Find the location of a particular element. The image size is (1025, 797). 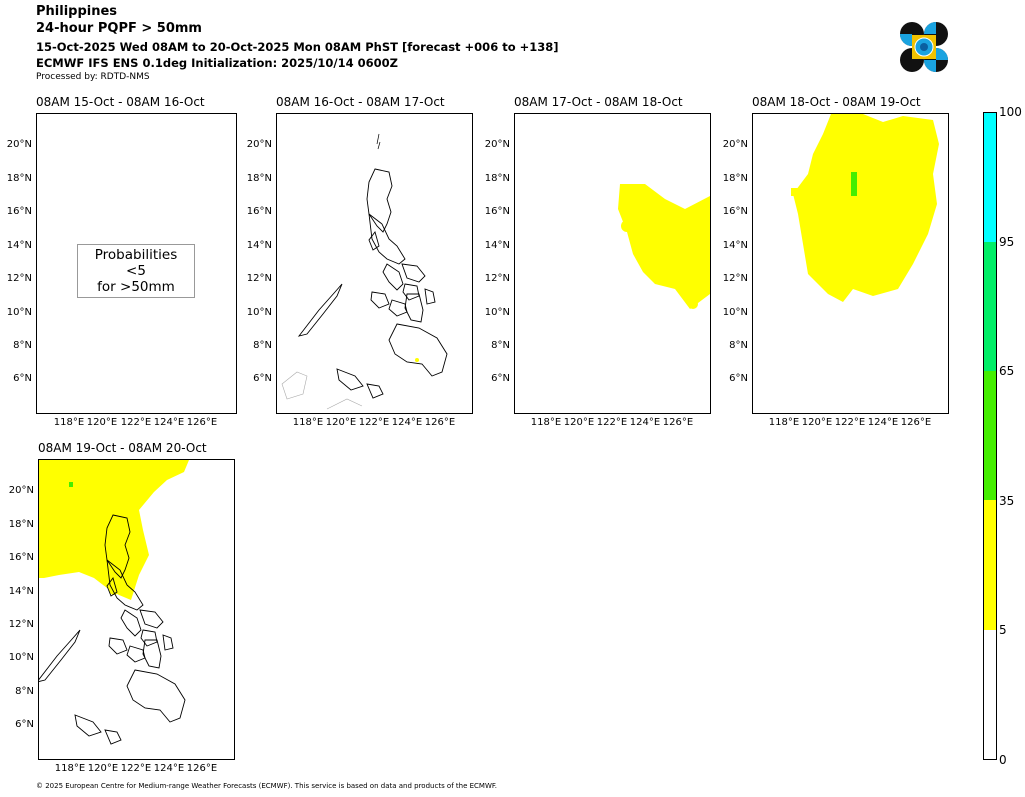

colorbar is located at coordinates (990, 436).